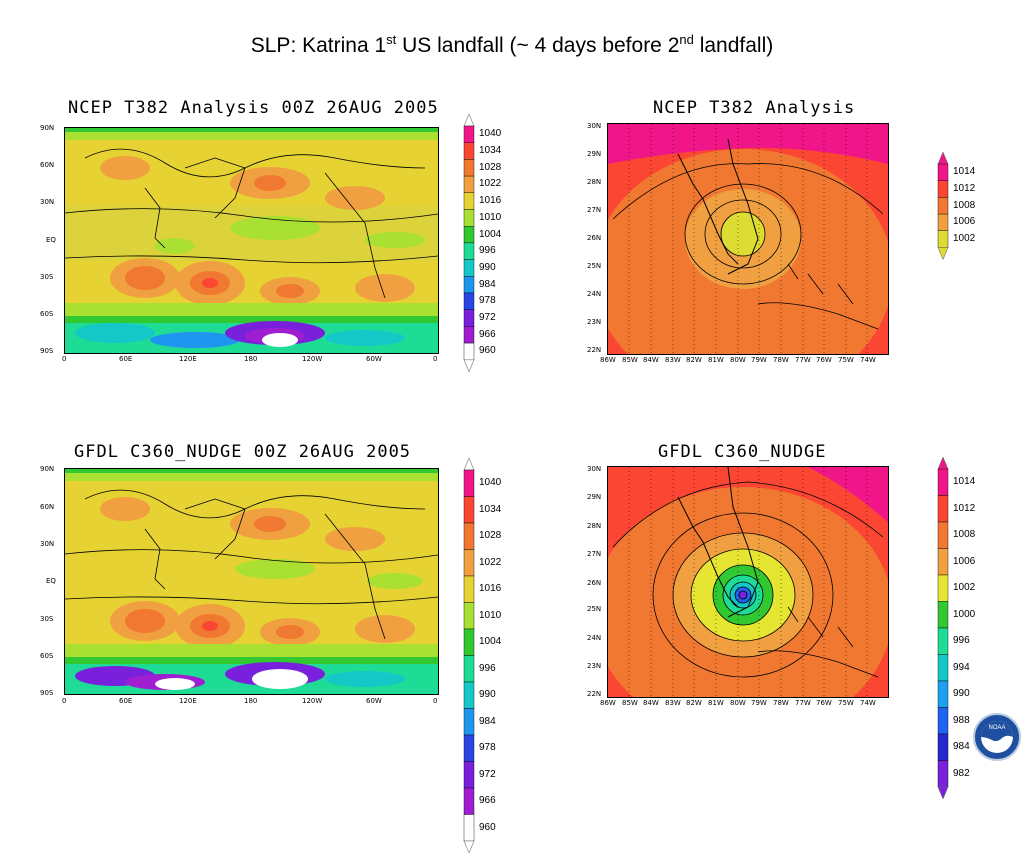  Describe the element at coordinates (251, 581) in the screenshot. I see `global-slp-field` at that location.